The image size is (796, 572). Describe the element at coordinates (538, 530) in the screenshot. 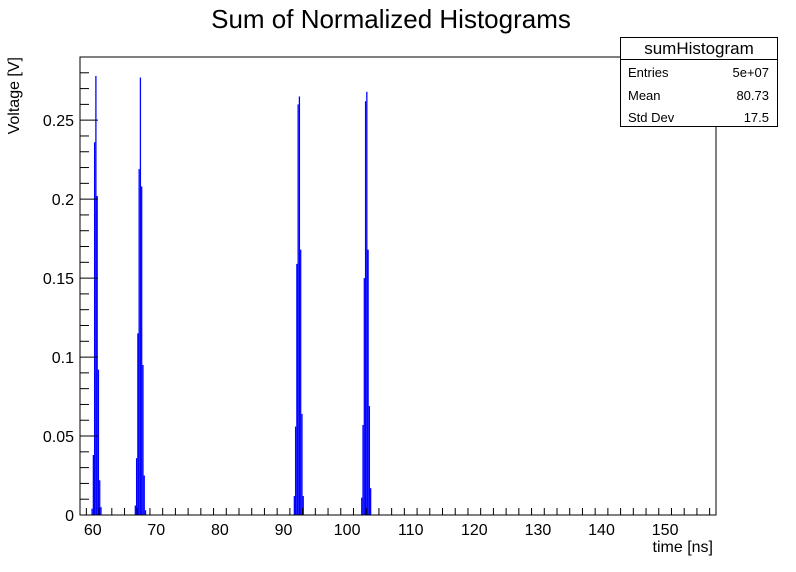

I see `x-tick-label: 130` at that location.